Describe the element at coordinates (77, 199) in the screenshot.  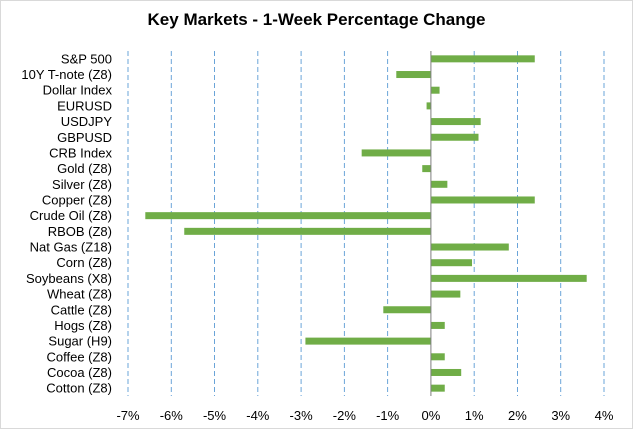
I see `category-label: Copper (Z8)` at that location.